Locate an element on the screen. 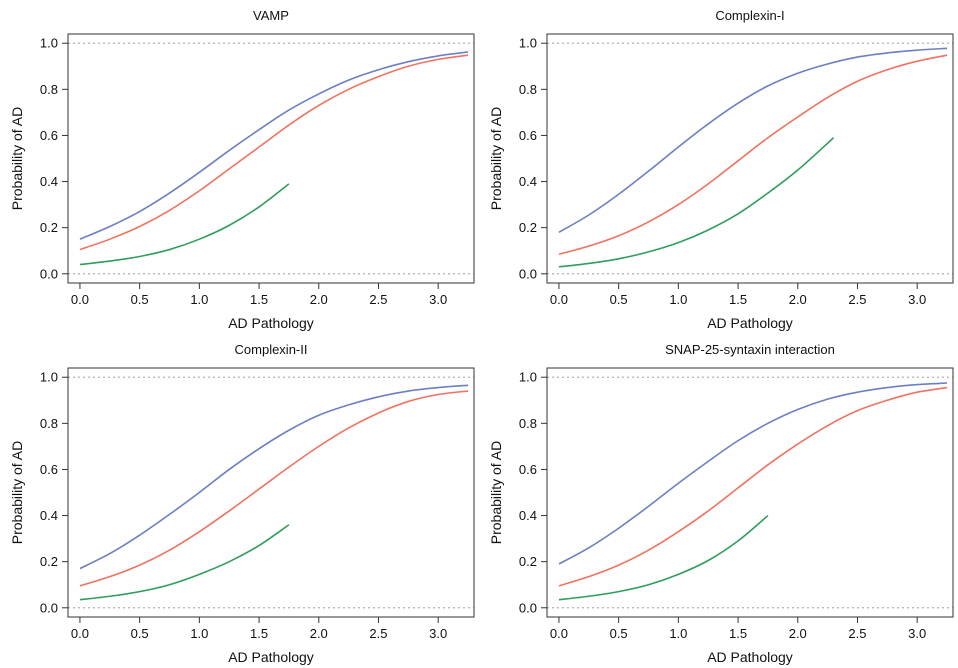  chart-title: Complexin-II is located at coordinates (271, 349).